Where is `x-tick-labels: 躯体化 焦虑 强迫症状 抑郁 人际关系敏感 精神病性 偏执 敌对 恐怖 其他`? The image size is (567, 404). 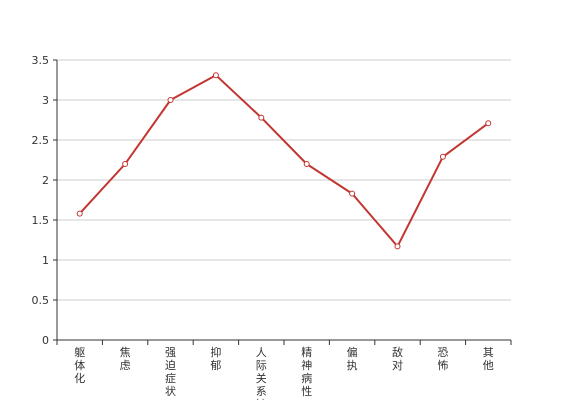
x-tick-labels: 躯体化 焦虑 强迫症状 抑郁 人际关系敏感 精神病性 偏执 敌对 恐怖 其他 is located at coordinates (284, 374).